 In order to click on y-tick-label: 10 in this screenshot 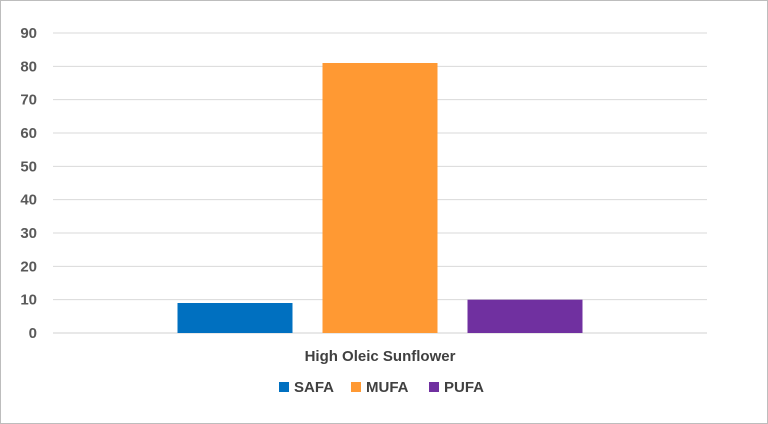, I will do `click(28, 300)`.